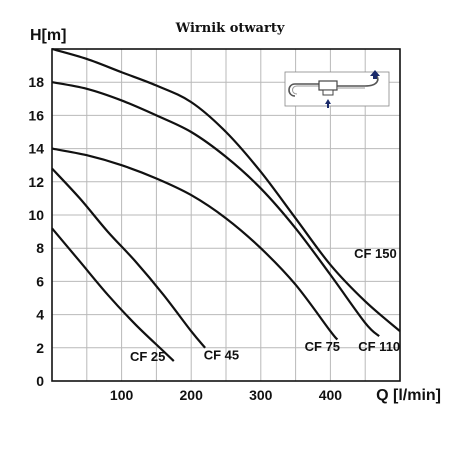 The width and height of the screenshot is (450, 450). I want to click on series-label-cf-110: CF 110, so click(379, 346).